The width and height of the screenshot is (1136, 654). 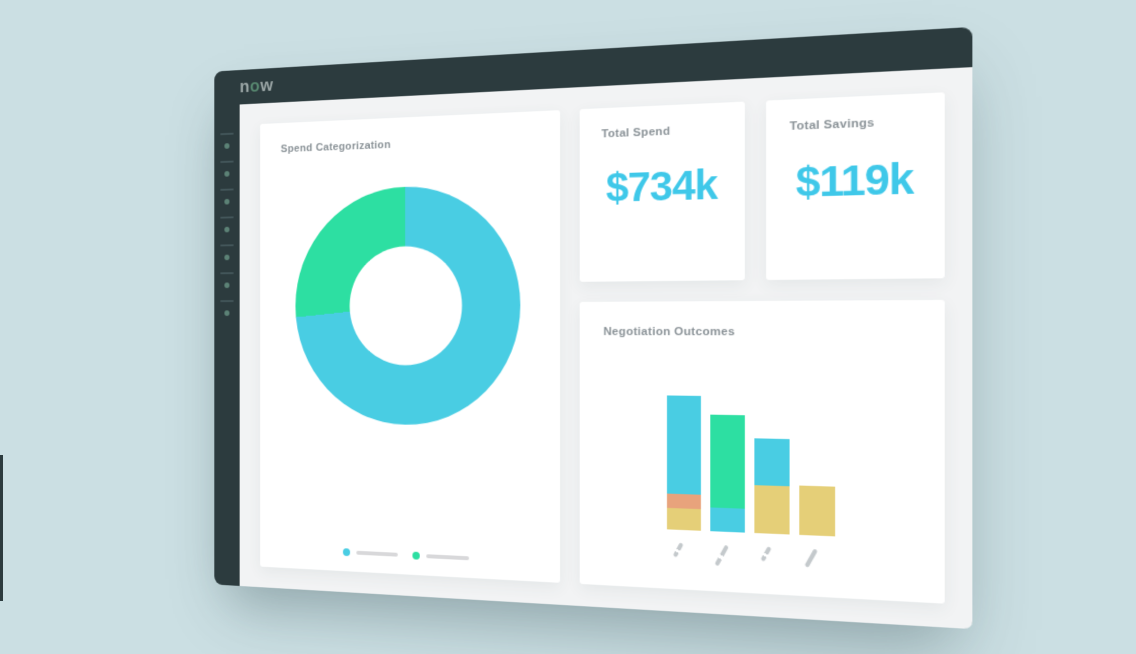 I want to click on now-logo: now, so click(x=256, y=86).